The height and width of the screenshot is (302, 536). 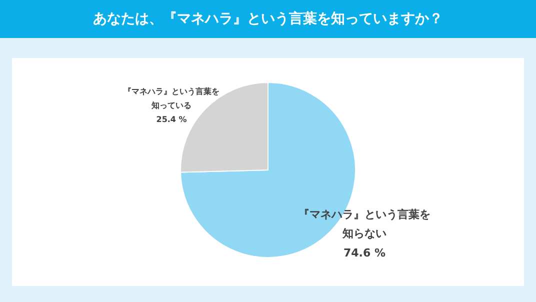 I want to click on data-label: 74.6 %, so click(x=364, y=253).